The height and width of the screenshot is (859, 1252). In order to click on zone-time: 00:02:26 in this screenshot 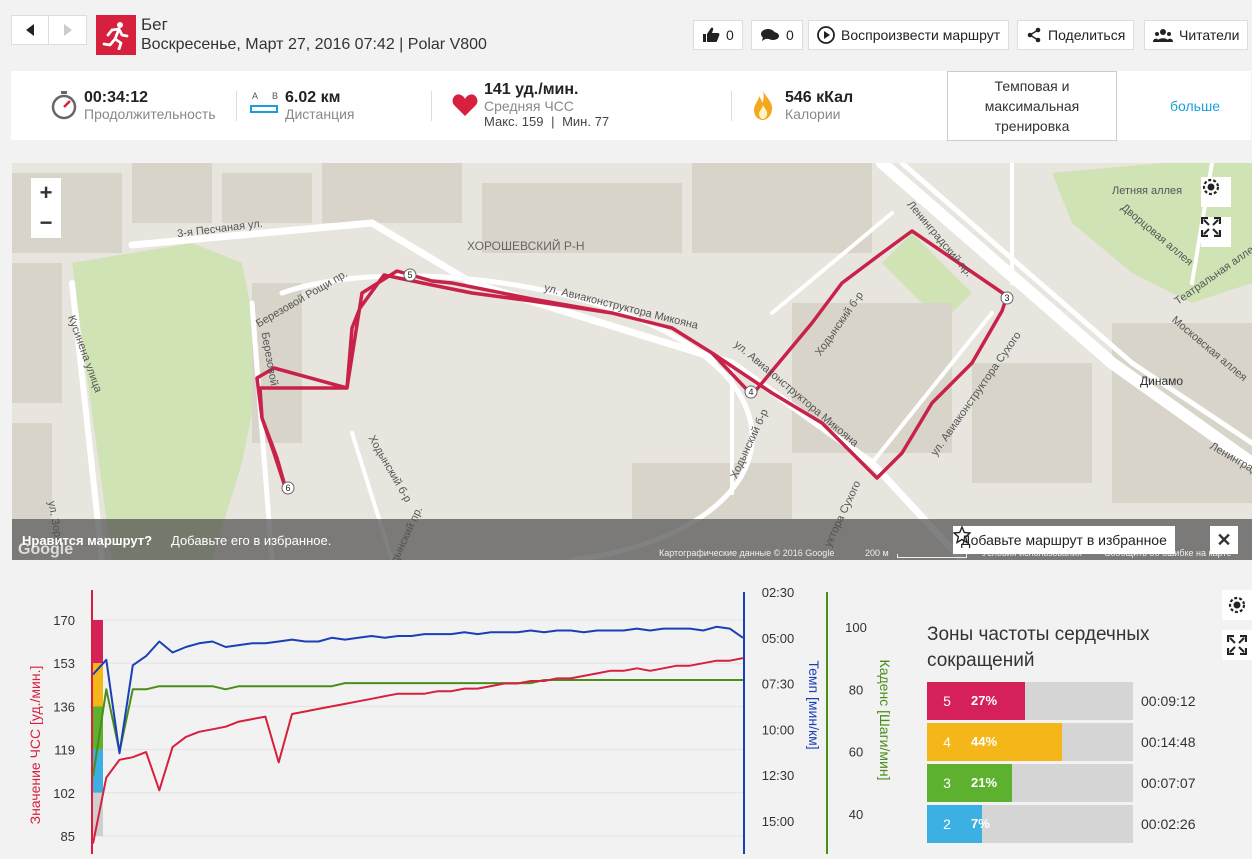, I will do `click(1168, 824)`.